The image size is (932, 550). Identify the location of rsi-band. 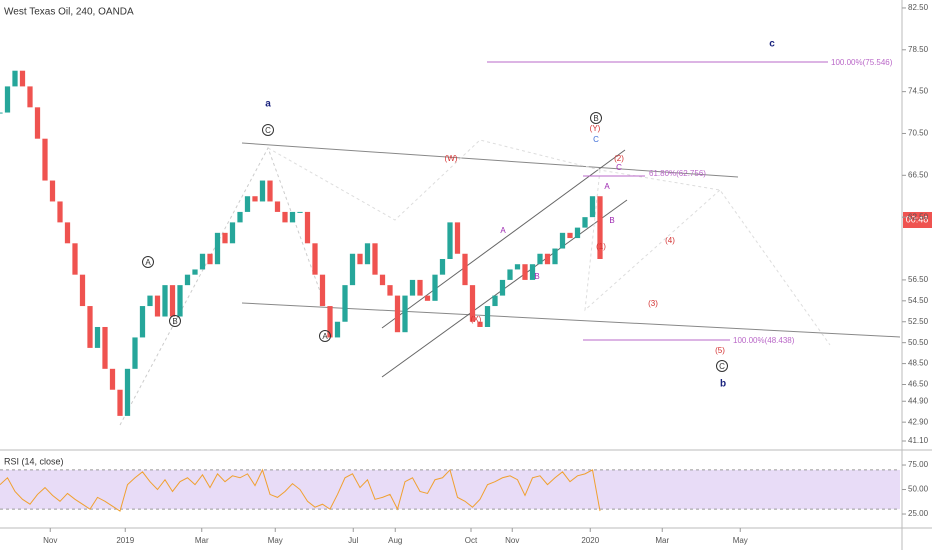
(450, 489).